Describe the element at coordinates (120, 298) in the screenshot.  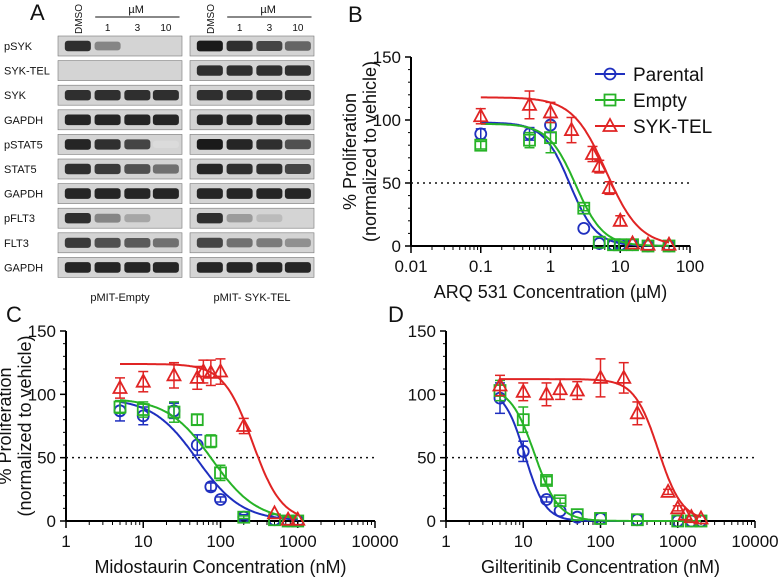
I see `blot-caption: pMIT-Empty` at that location.